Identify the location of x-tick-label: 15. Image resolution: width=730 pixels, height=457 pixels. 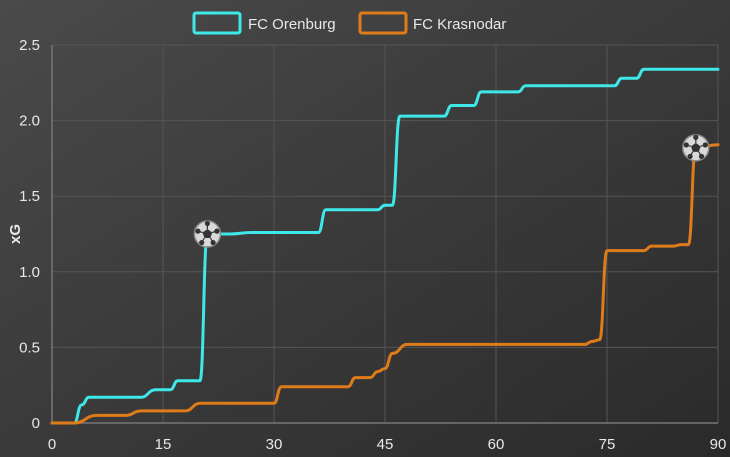
(163, 444).